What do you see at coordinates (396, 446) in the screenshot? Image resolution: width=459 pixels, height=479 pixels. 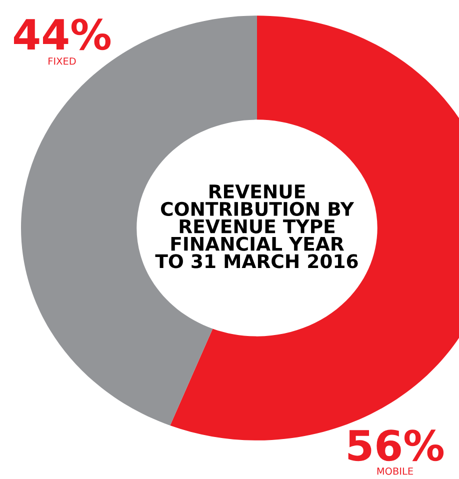 I see `data-label: 56%` at bounding box center [396, 446].